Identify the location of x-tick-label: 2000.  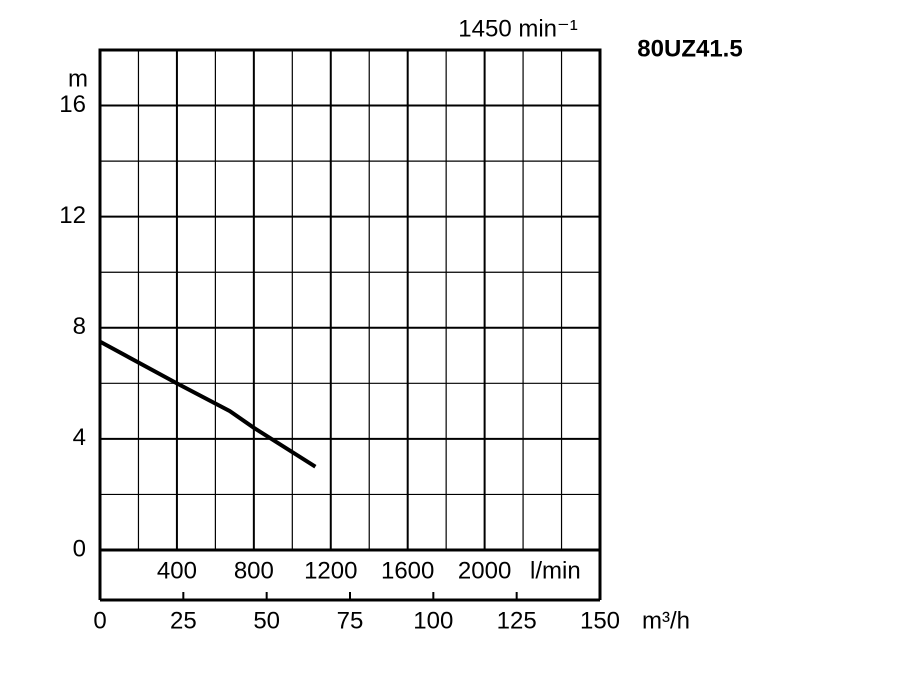
(484, 570).